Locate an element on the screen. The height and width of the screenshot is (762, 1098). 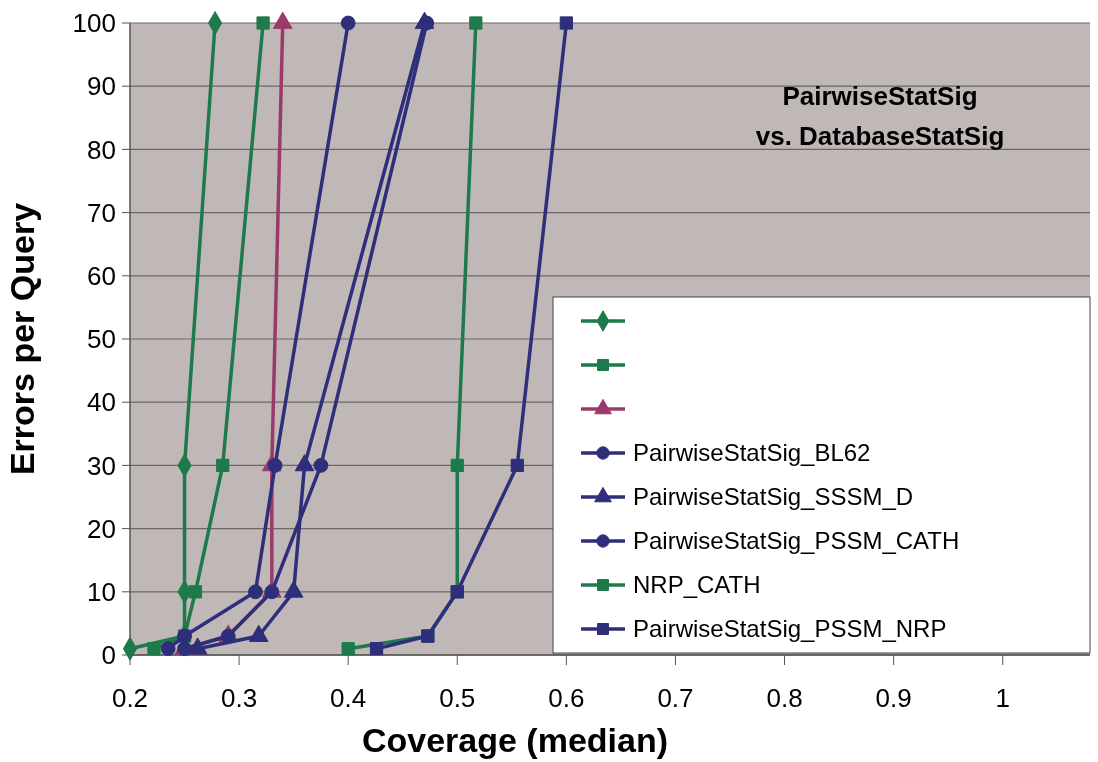
y-tick-label: 100 is located at coordinates (94, 23).